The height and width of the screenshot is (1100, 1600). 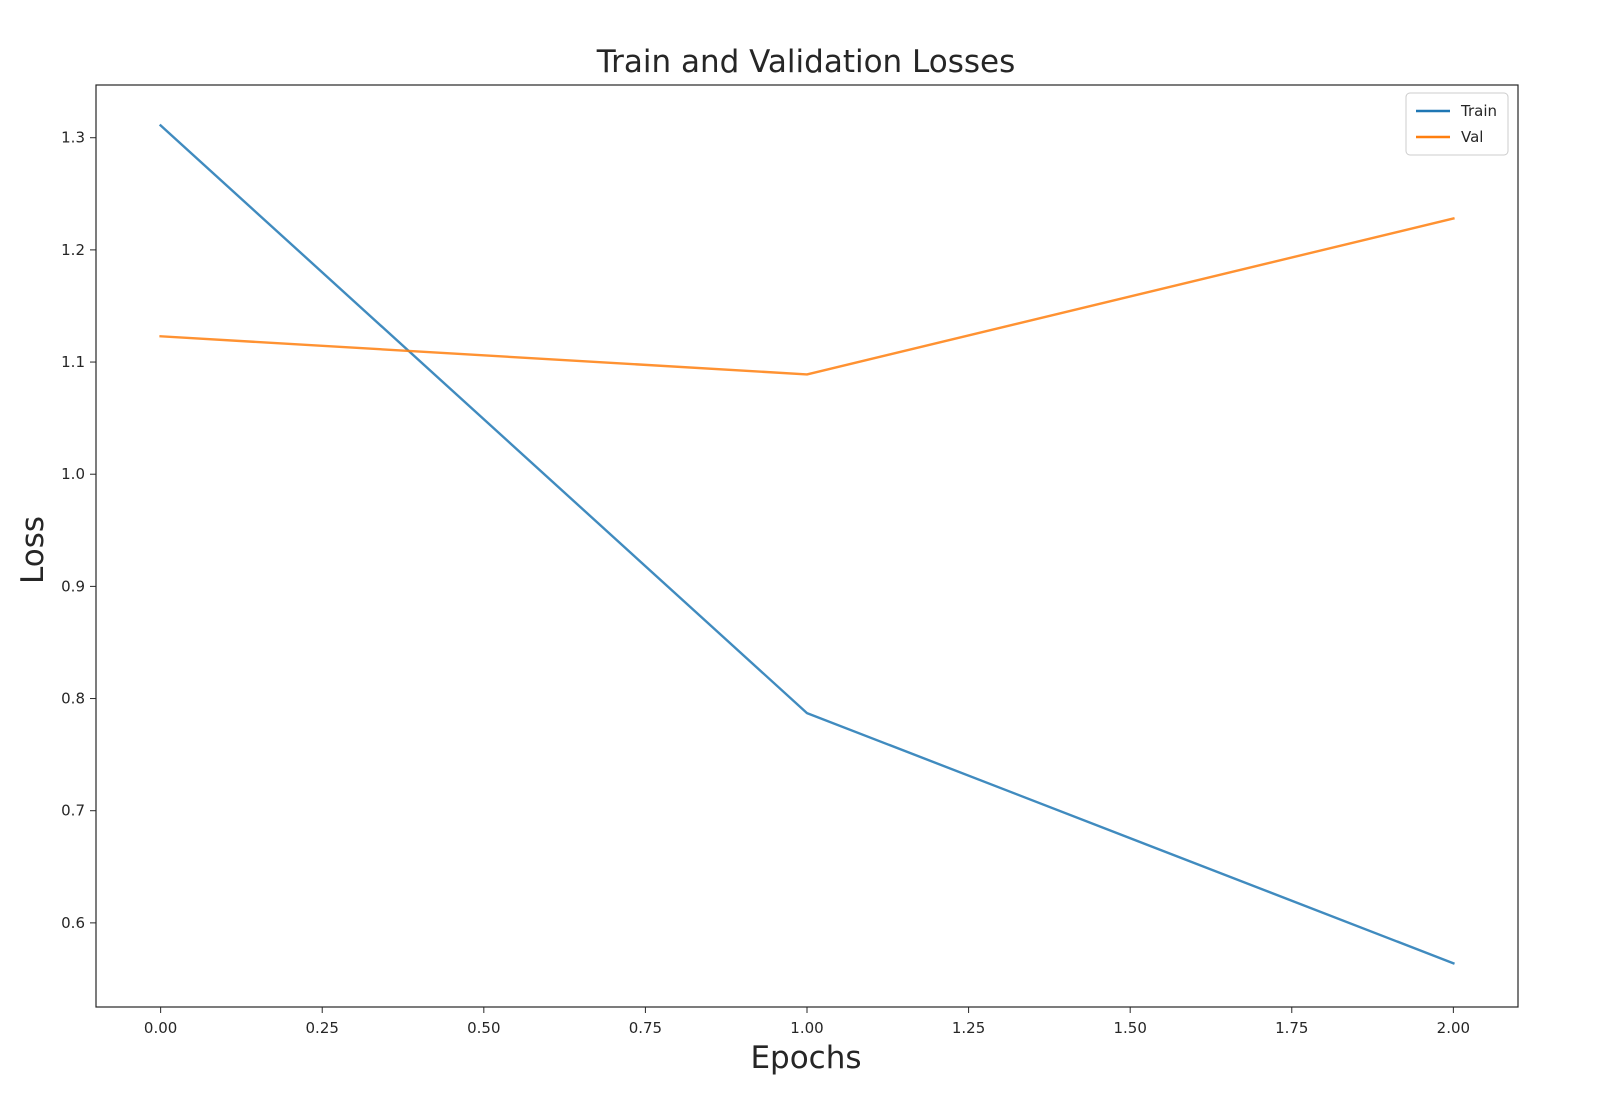 What do you see at coordinates (73, 923) in the screenshot?
I see `y-tick-label: 0.6` at bounding box center [73, 923].